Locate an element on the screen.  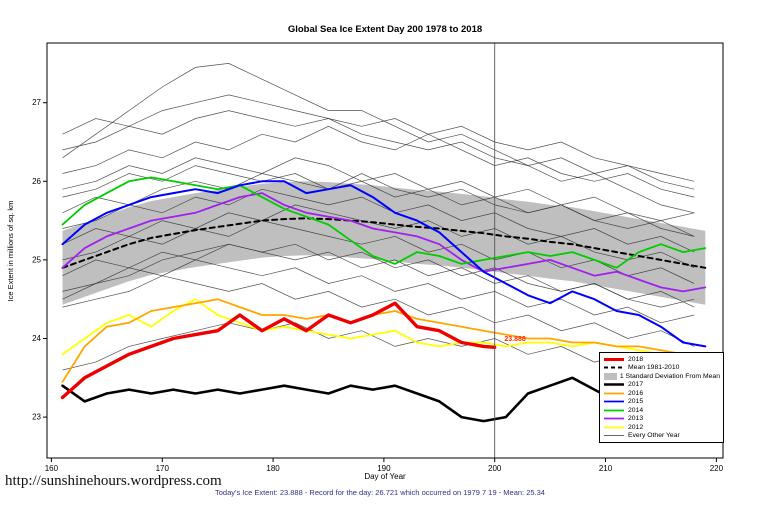
source-url: http://sunshinehours.wordpress.com is located at coordinates (113, 481).